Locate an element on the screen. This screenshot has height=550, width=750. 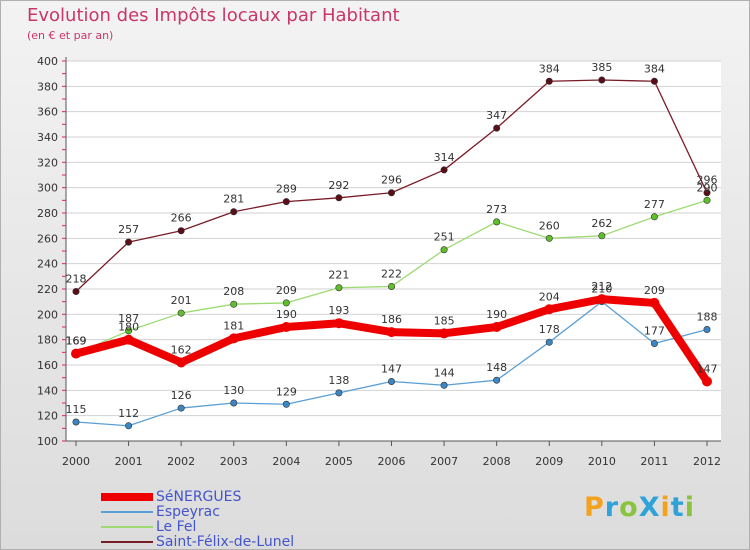
y-tick-label: 260 is located at coordinates (47, 238).